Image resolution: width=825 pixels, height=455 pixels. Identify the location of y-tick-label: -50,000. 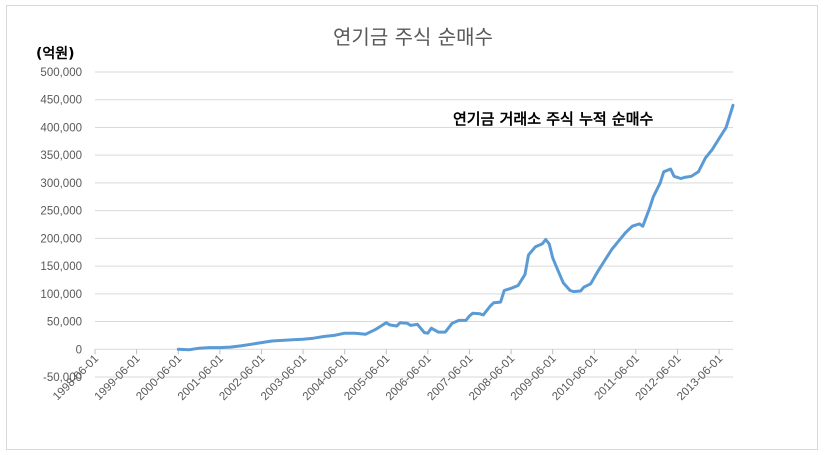
(62, 378).